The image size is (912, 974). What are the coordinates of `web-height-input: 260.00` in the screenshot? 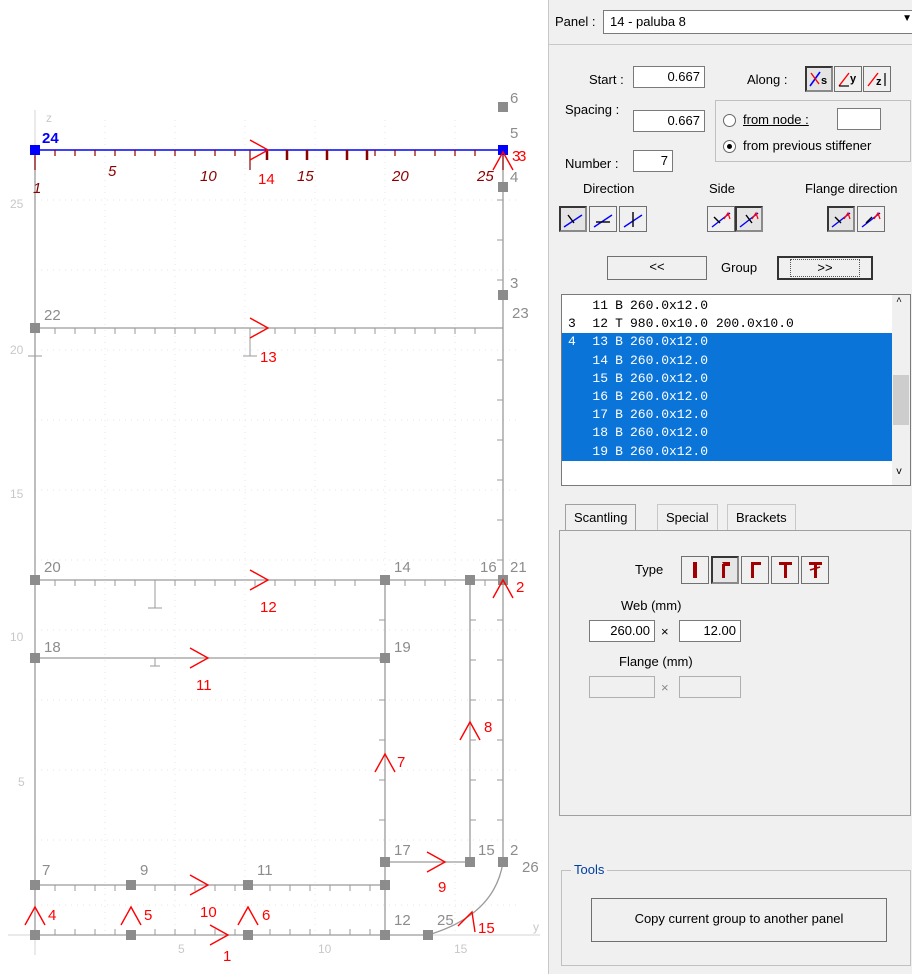 It's located at (622, 631).